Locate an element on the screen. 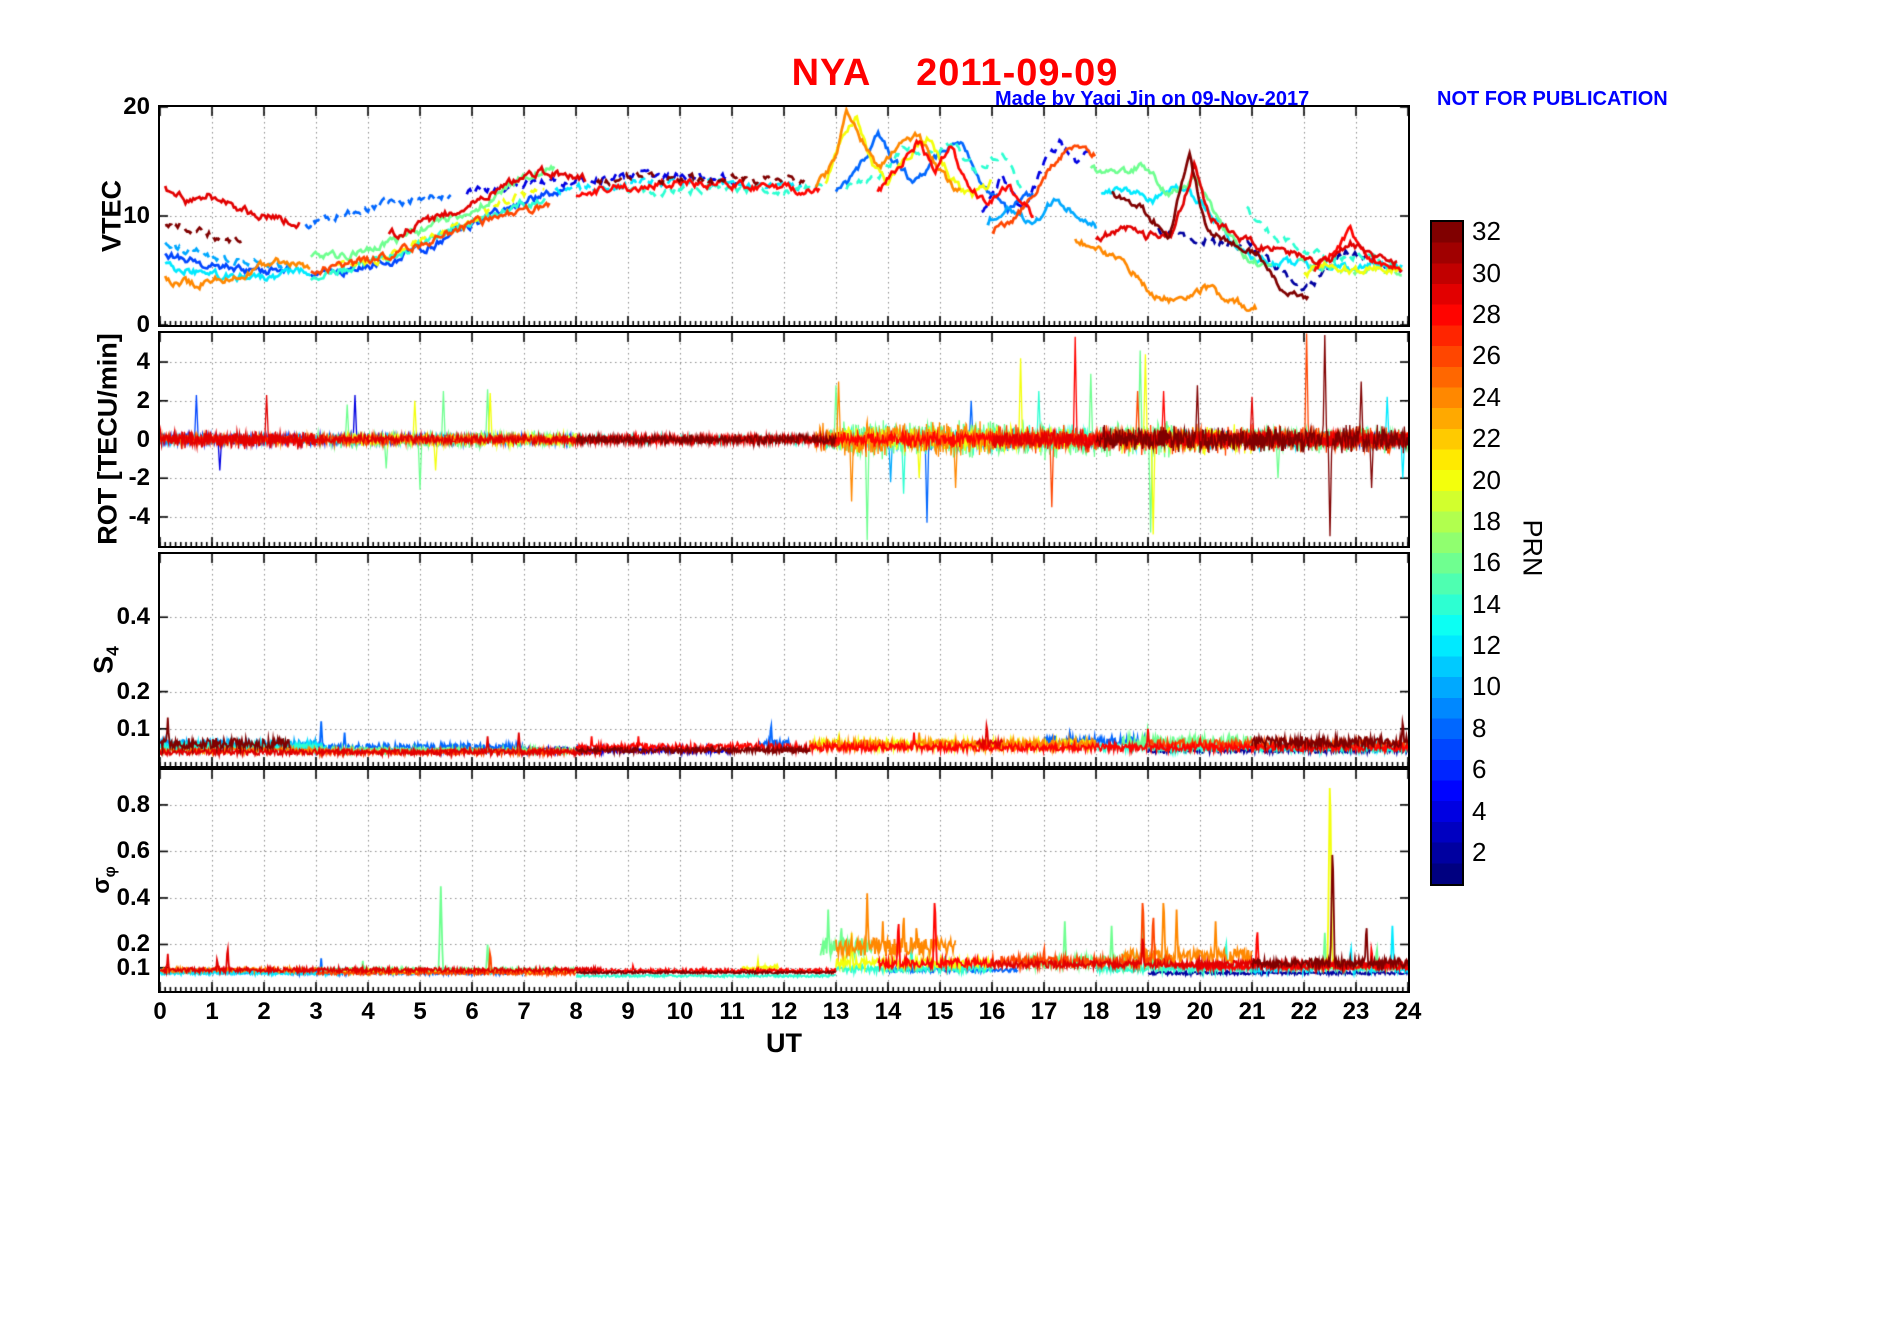 Image resolution: width=1904 pixels, height=1330 pixels. x-tick-label: 8 is located at coordinates (576, 1011).